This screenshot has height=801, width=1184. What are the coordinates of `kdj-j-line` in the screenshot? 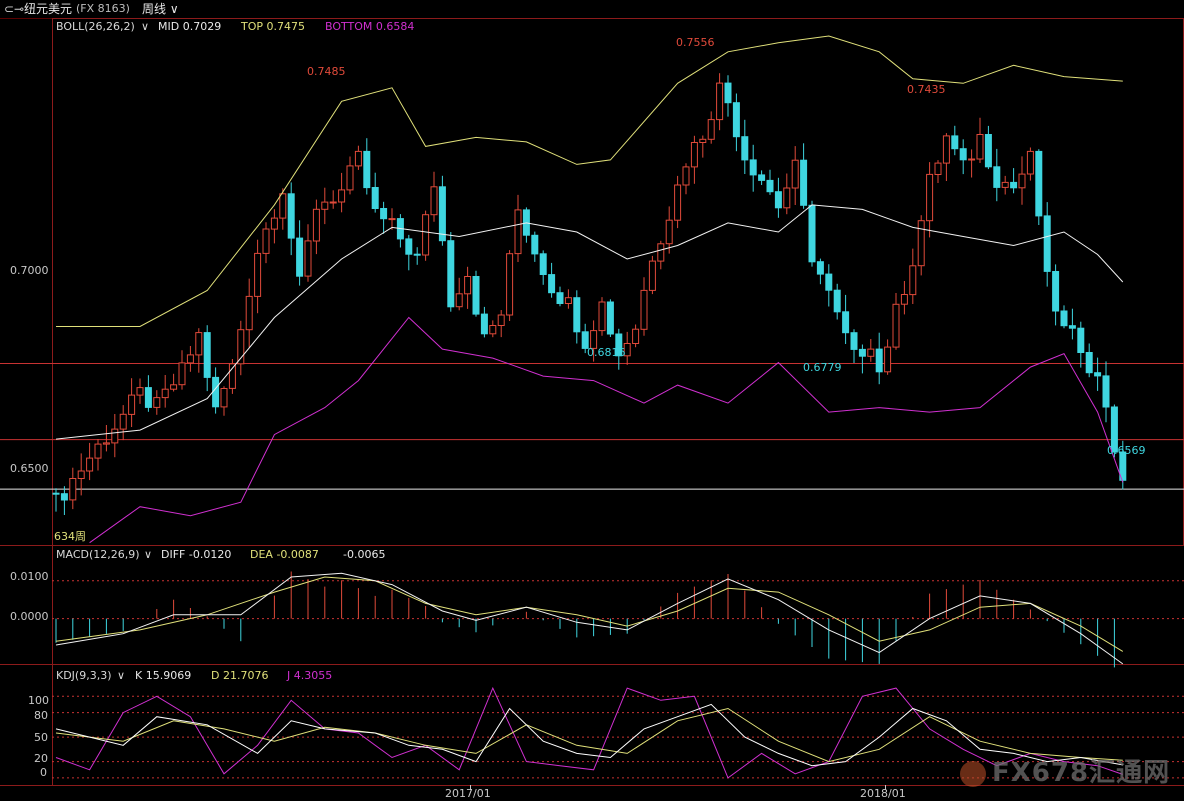 It's located at (589, 732).